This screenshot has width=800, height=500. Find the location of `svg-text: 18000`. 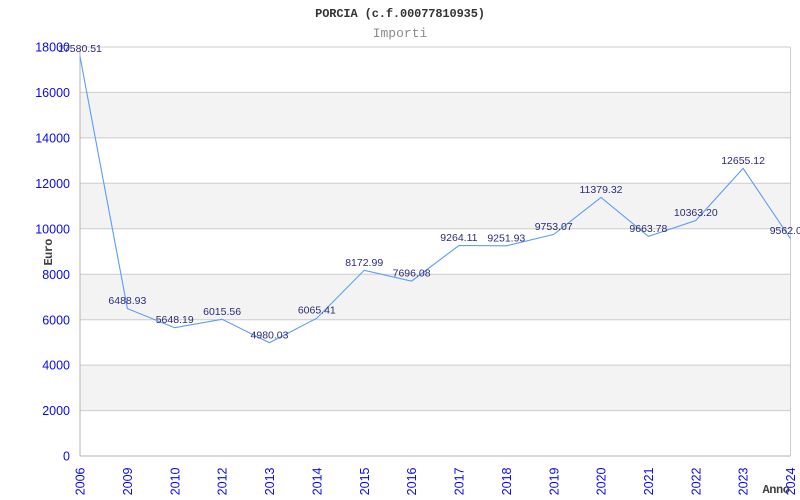

svg-text: 18000 is located at coordinates (52, 48).